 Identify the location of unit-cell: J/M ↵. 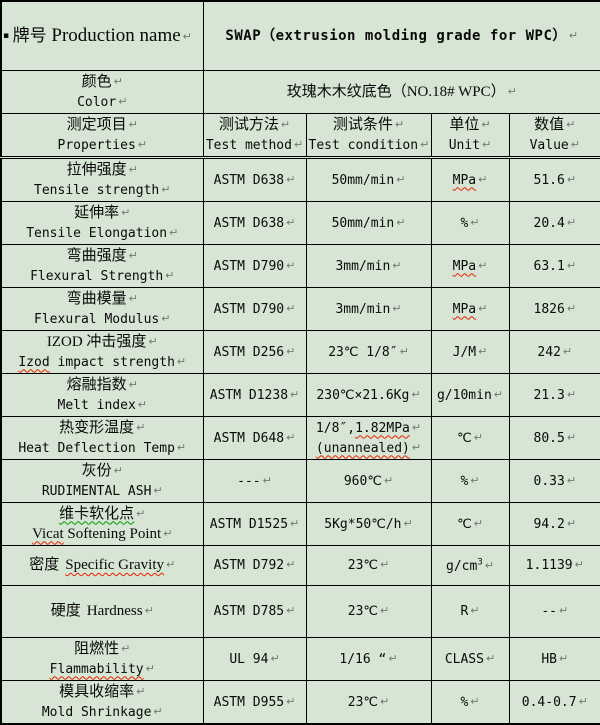
(470, 351).